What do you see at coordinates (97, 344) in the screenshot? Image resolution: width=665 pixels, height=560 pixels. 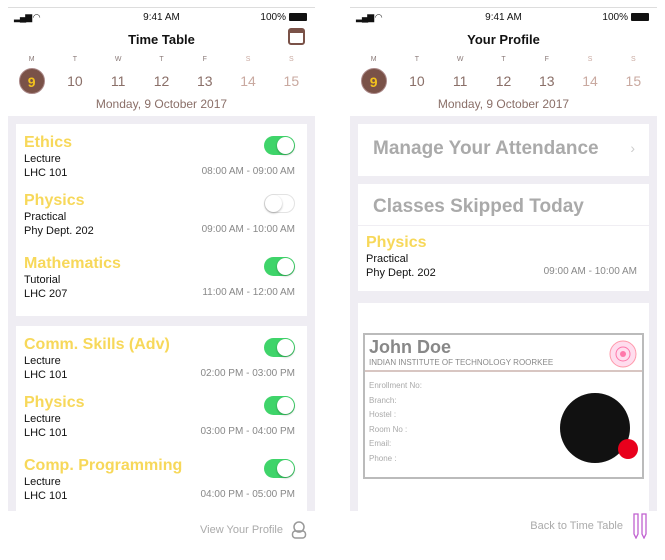 I see `subject-name: Comm. Skills (Adv)` at bounding box center [97, 344].